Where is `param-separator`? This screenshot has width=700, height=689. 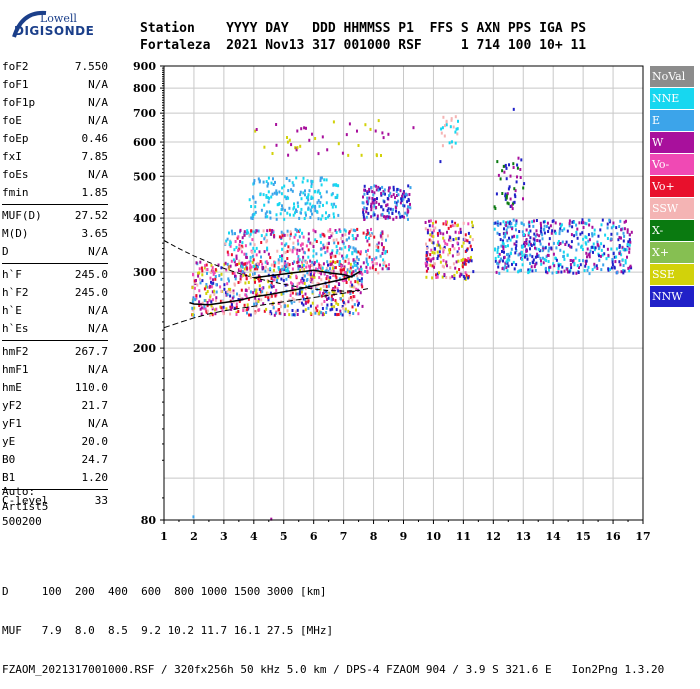
param-separator is located at coordinates (55, 263).